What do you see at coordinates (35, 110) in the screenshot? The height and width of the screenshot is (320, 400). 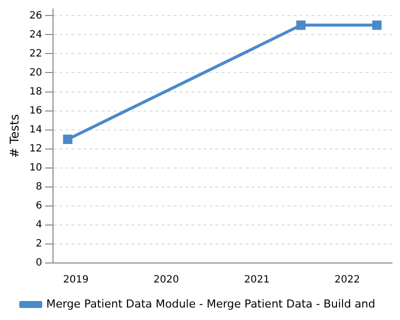 I see `y-tick-label: 16` at bounding box center [35, 110].